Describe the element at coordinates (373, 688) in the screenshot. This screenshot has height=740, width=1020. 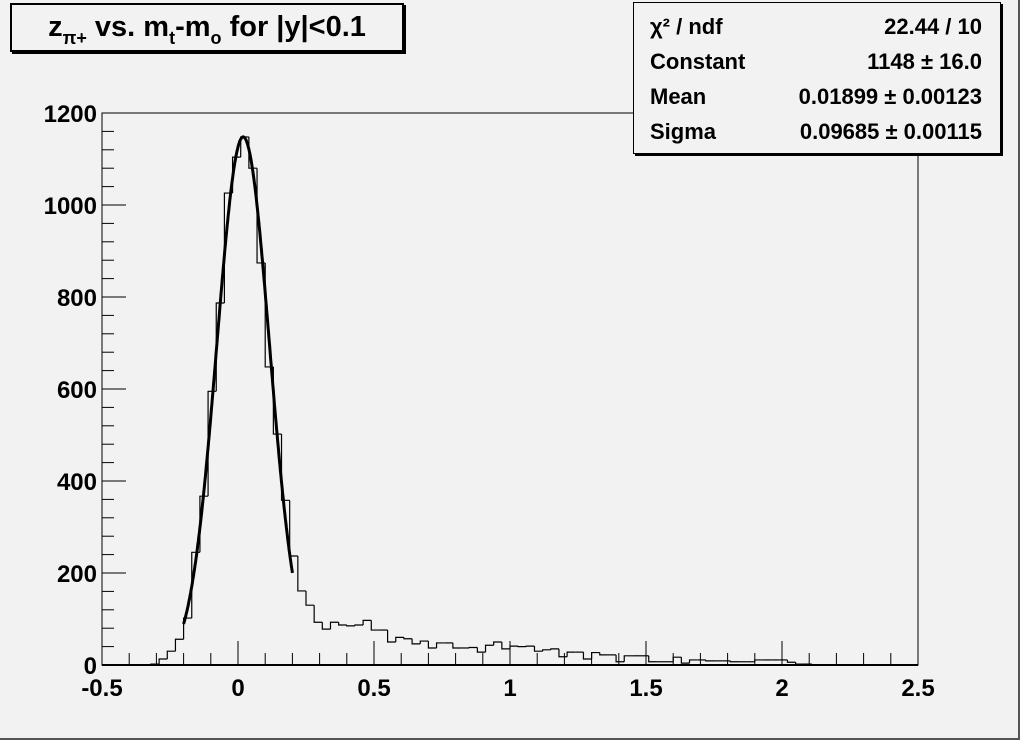
I see `x-tick-label: 0.5` at that location.